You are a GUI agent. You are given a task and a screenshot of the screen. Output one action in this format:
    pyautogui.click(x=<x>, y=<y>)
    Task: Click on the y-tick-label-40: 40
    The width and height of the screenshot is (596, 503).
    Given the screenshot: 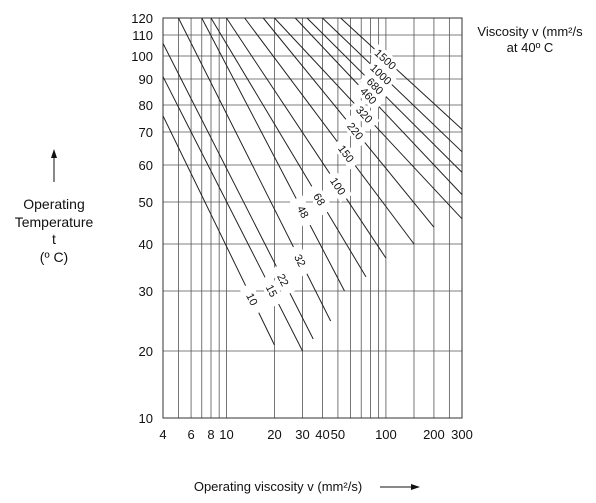 What is the action you would take?
    pyautogui.click(x=146, y=244)
    